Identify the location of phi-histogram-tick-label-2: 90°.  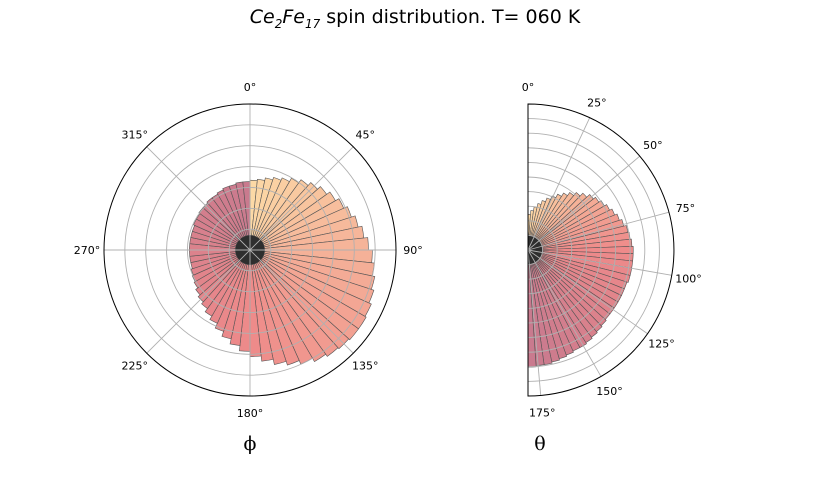
(413, 250).